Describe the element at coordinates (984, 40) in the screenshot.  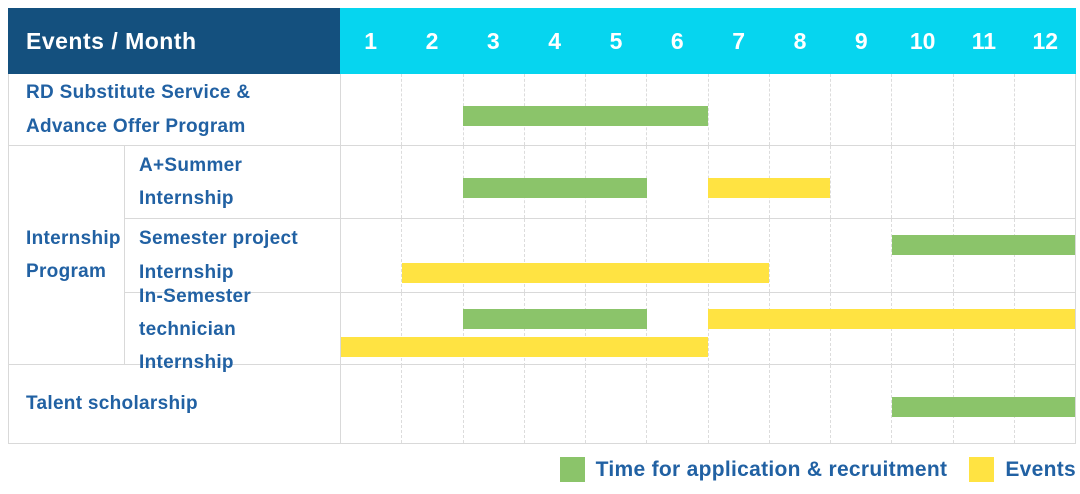
I see `month-header-11: 11` at that location.